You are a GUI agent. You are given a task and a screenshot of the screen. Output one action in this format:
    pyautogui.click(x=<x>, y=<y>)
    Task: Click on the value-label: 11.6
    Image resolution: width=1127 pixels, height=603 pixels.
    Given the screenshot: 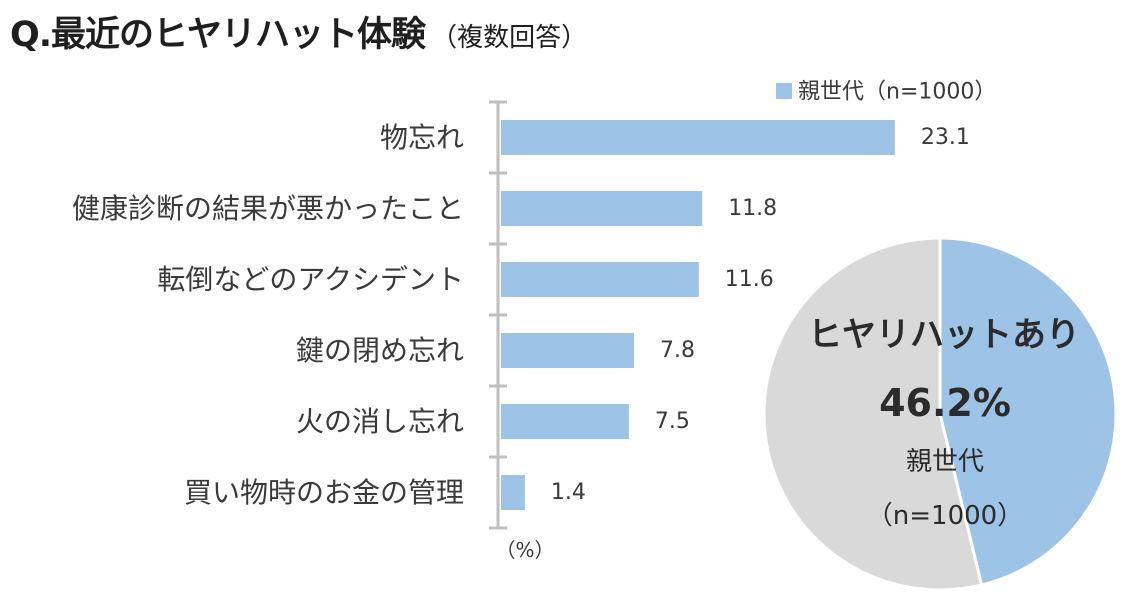 What is the action you would take?
    pyautogui.click(x=749, y=279)
    